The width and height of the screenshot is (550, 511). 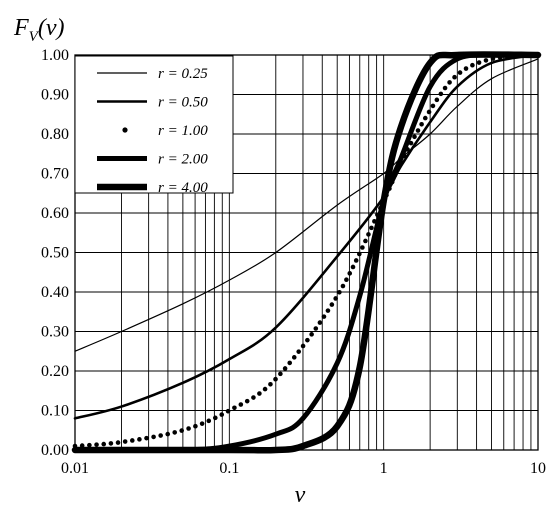 I want to click on y-tick-label: 0.20, so click(x=55, y=371).